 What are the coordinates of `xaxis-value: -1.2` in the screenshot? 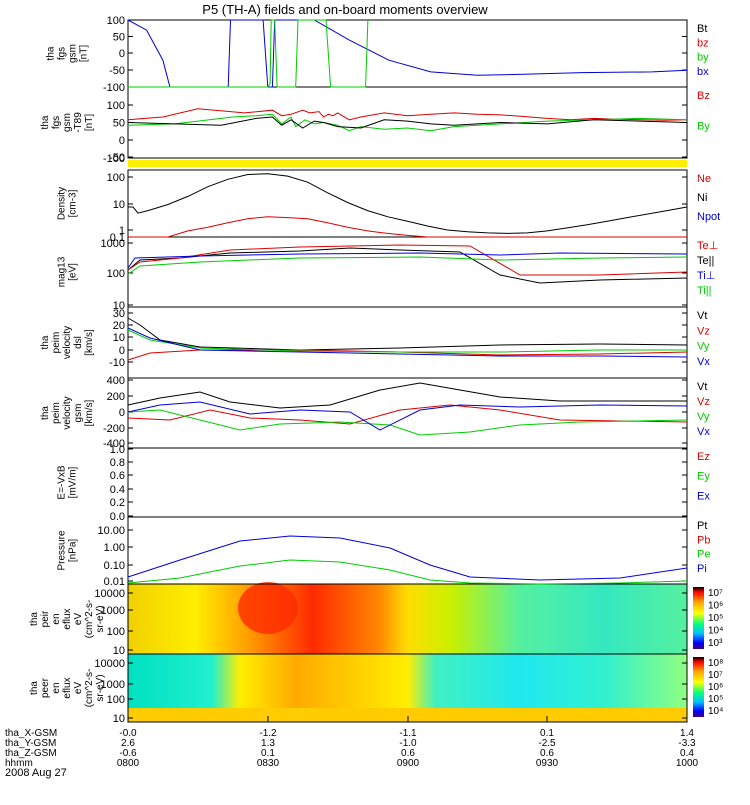 It's located at (268, 733).